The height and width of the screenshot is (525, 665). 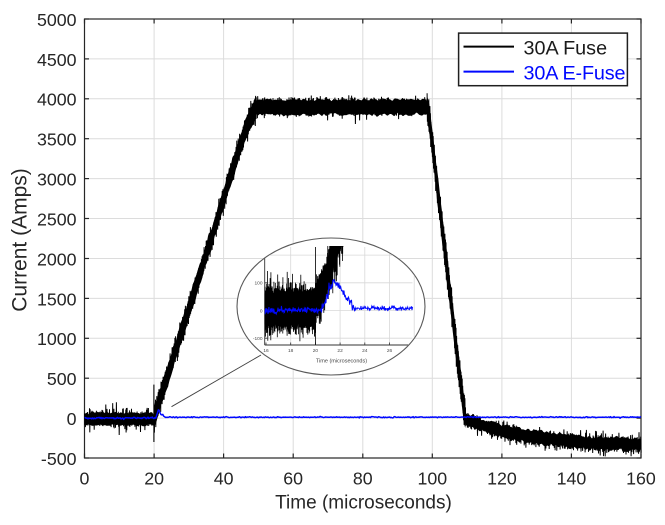 I want to click on svg-text: 1000, so click(x=57, y=339).